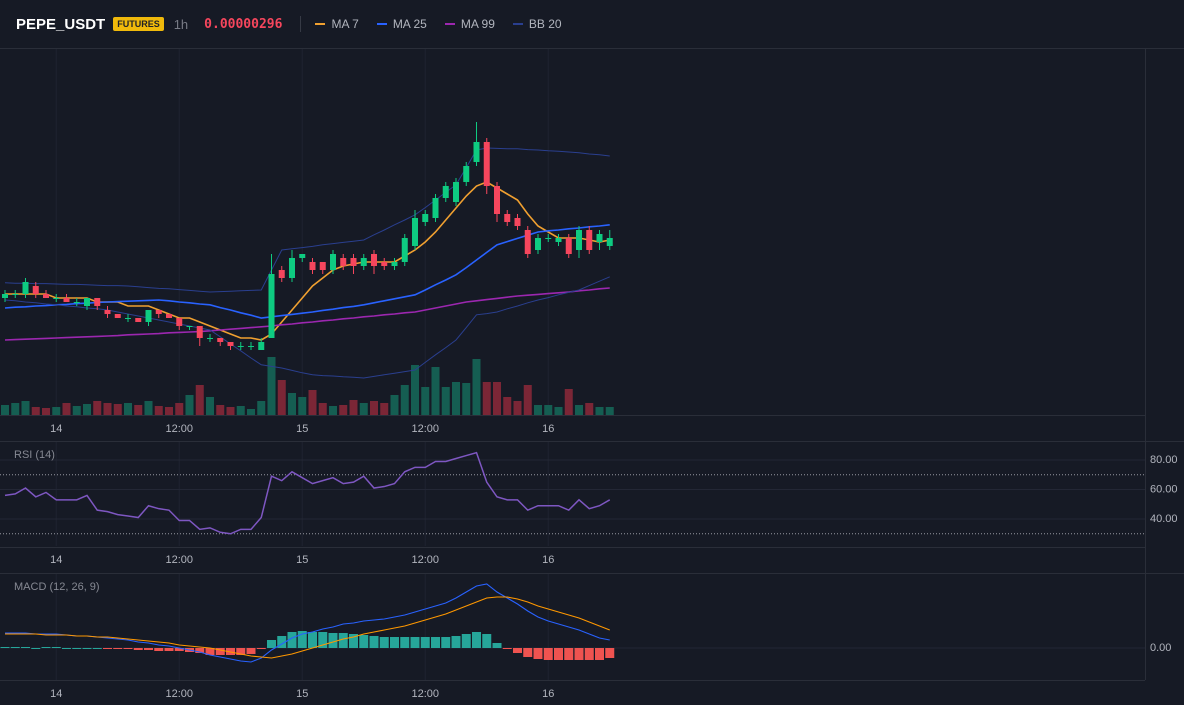  What do you see at coordinates (307, 327) in the screenshot?
I see `bb-lower` at bounding box center [307, 327].